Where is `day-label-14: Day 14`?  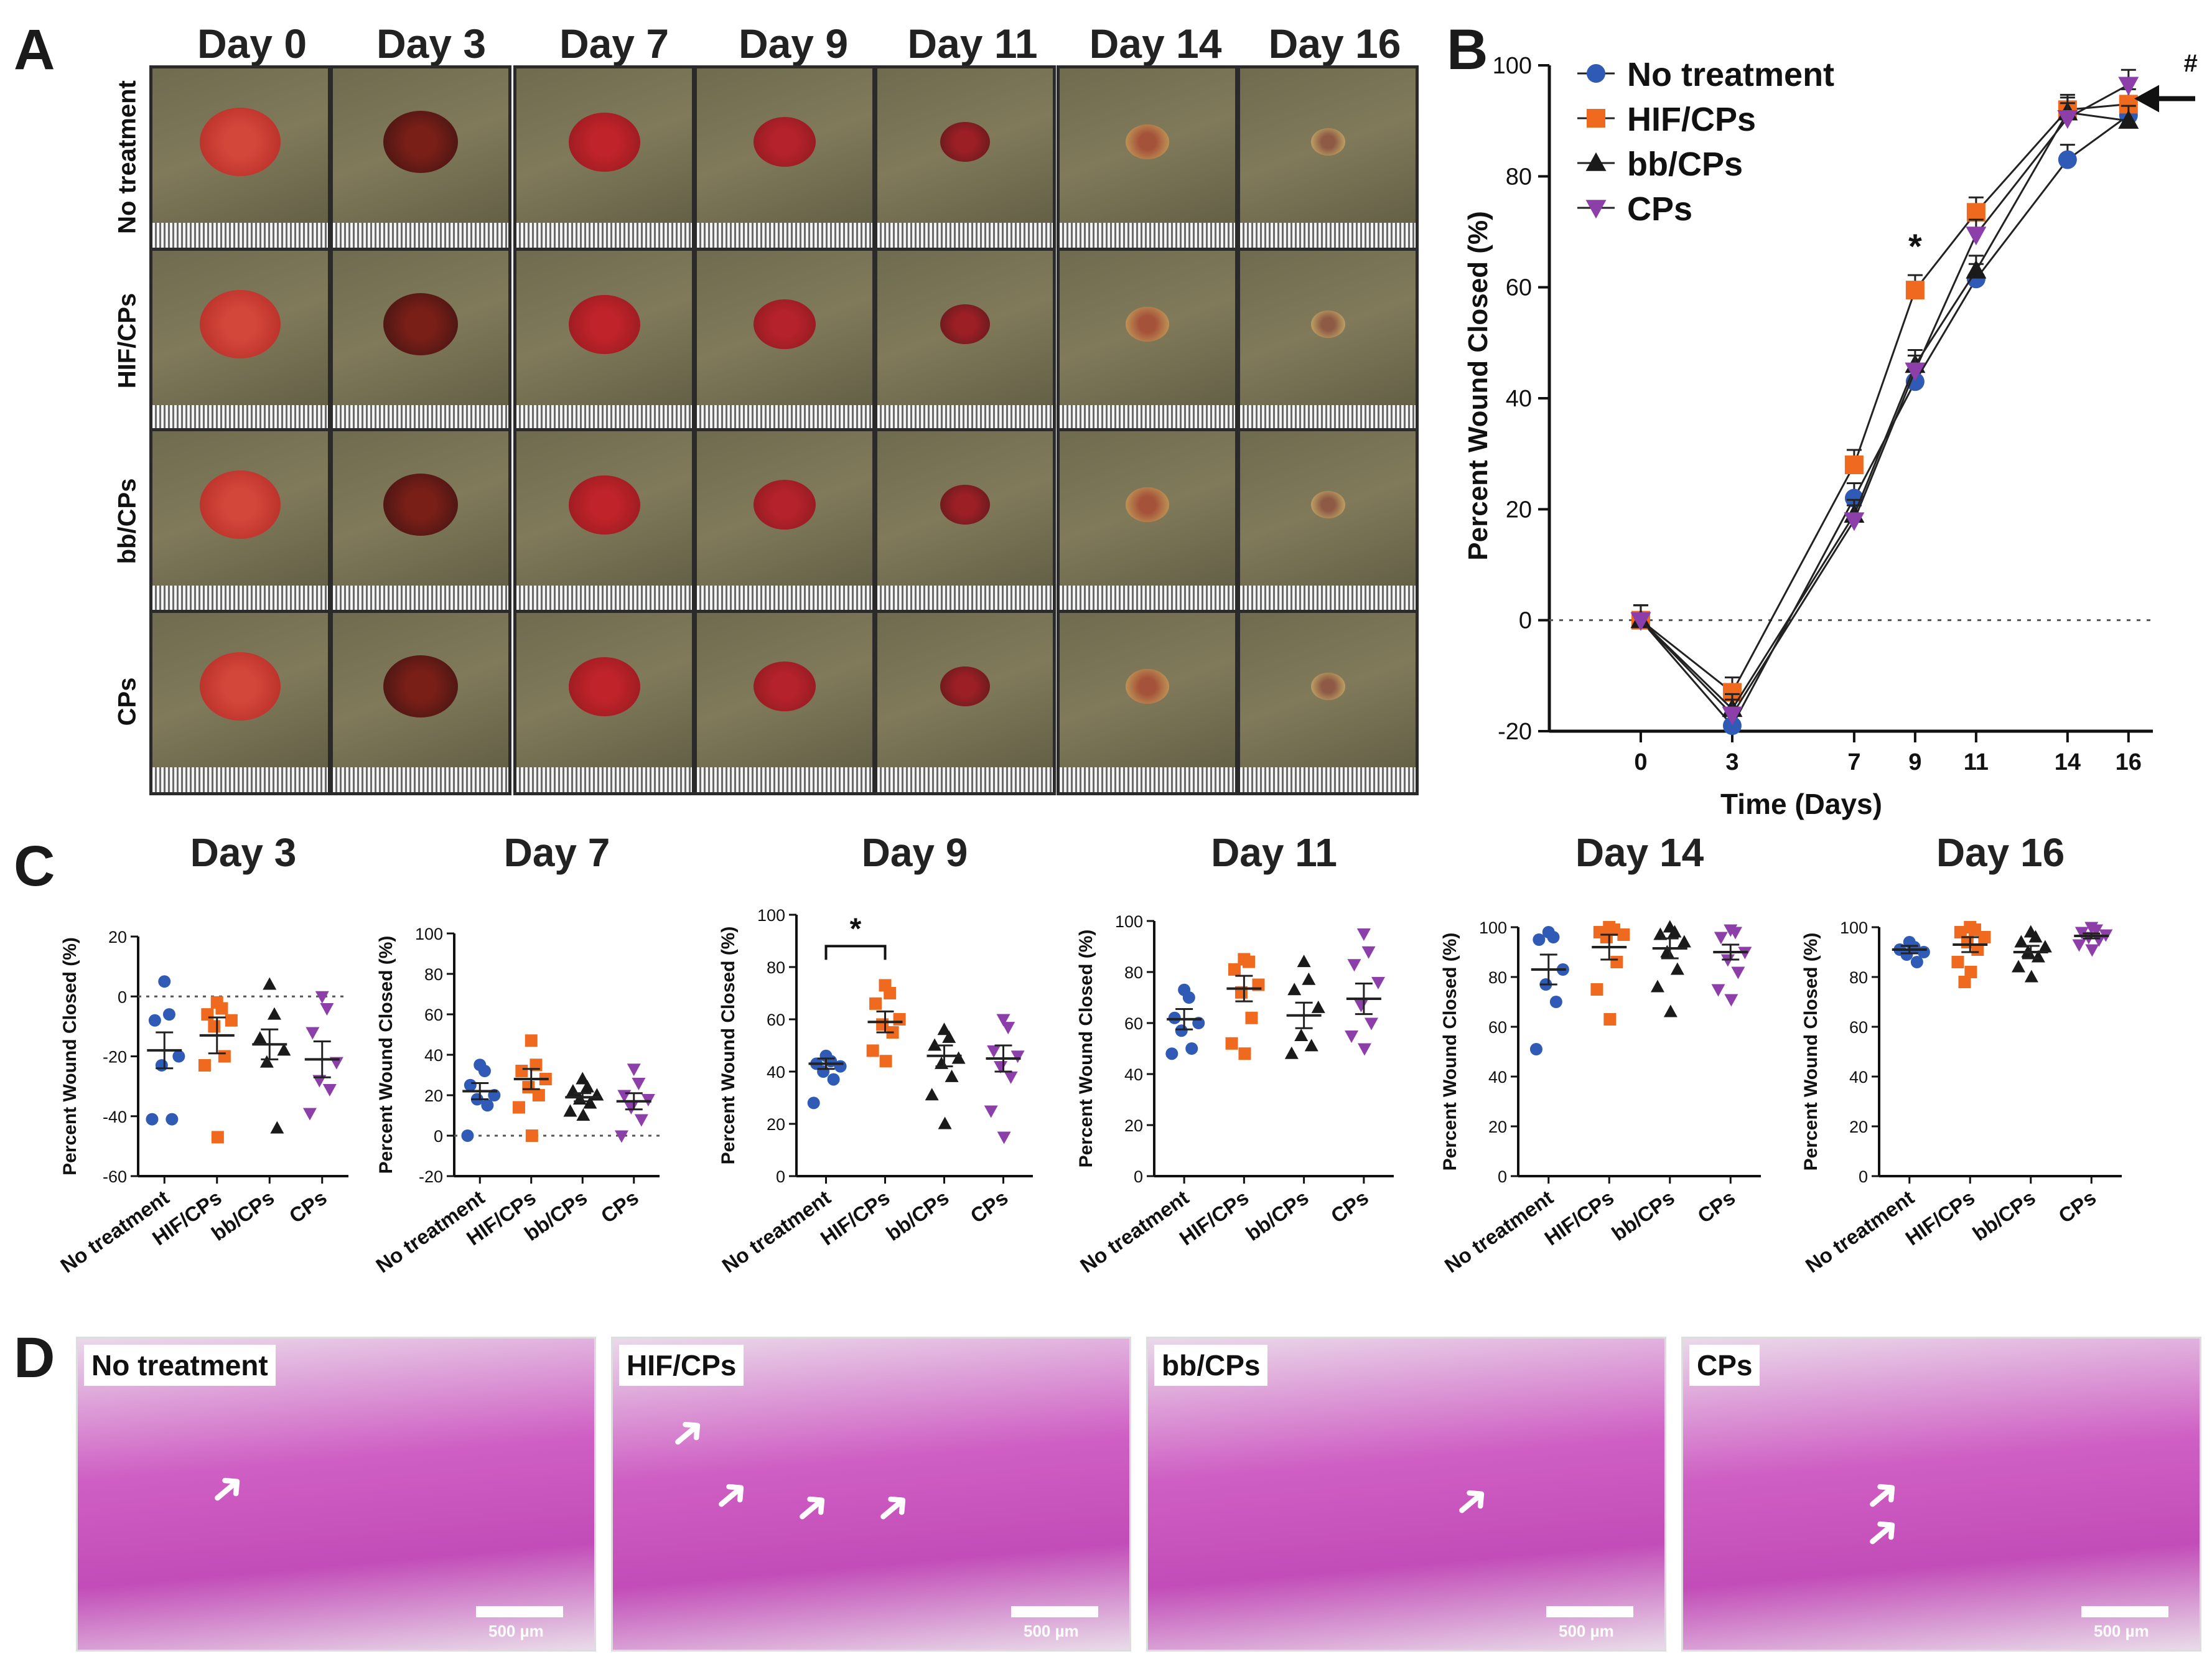 day-label-14: Day 14 is located at coordinates (1155, 44).